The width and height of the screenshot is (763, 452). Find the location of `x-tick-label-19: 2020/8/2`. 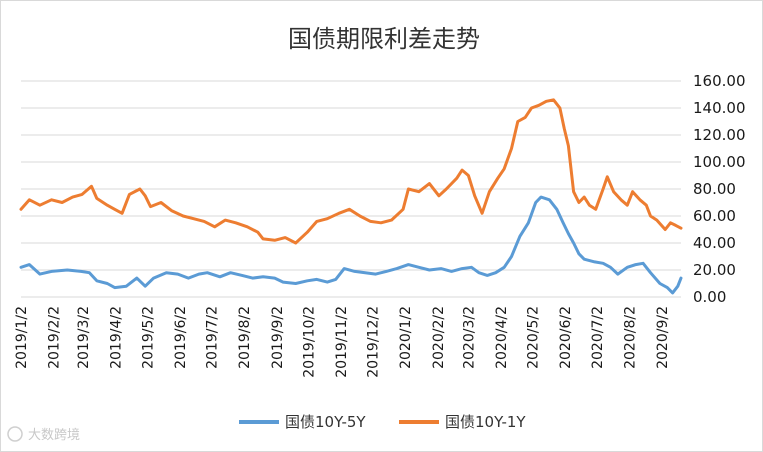

x-tick-label-19: 2020/8/2 is located at coordinates (630, 337).